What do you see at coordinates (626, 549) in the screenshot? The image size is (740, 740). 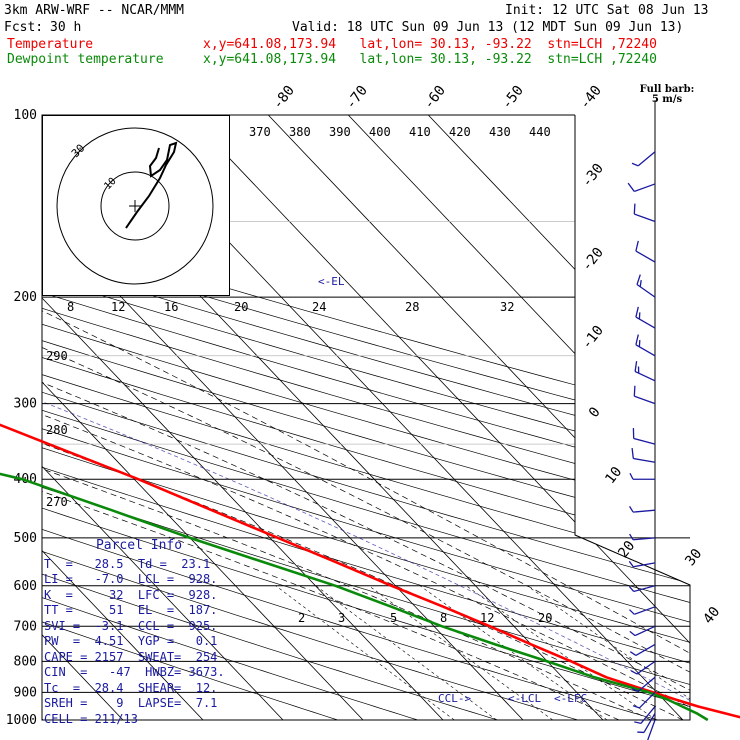 I see `isotherm-label: 20` at bounding box center [626, 549].